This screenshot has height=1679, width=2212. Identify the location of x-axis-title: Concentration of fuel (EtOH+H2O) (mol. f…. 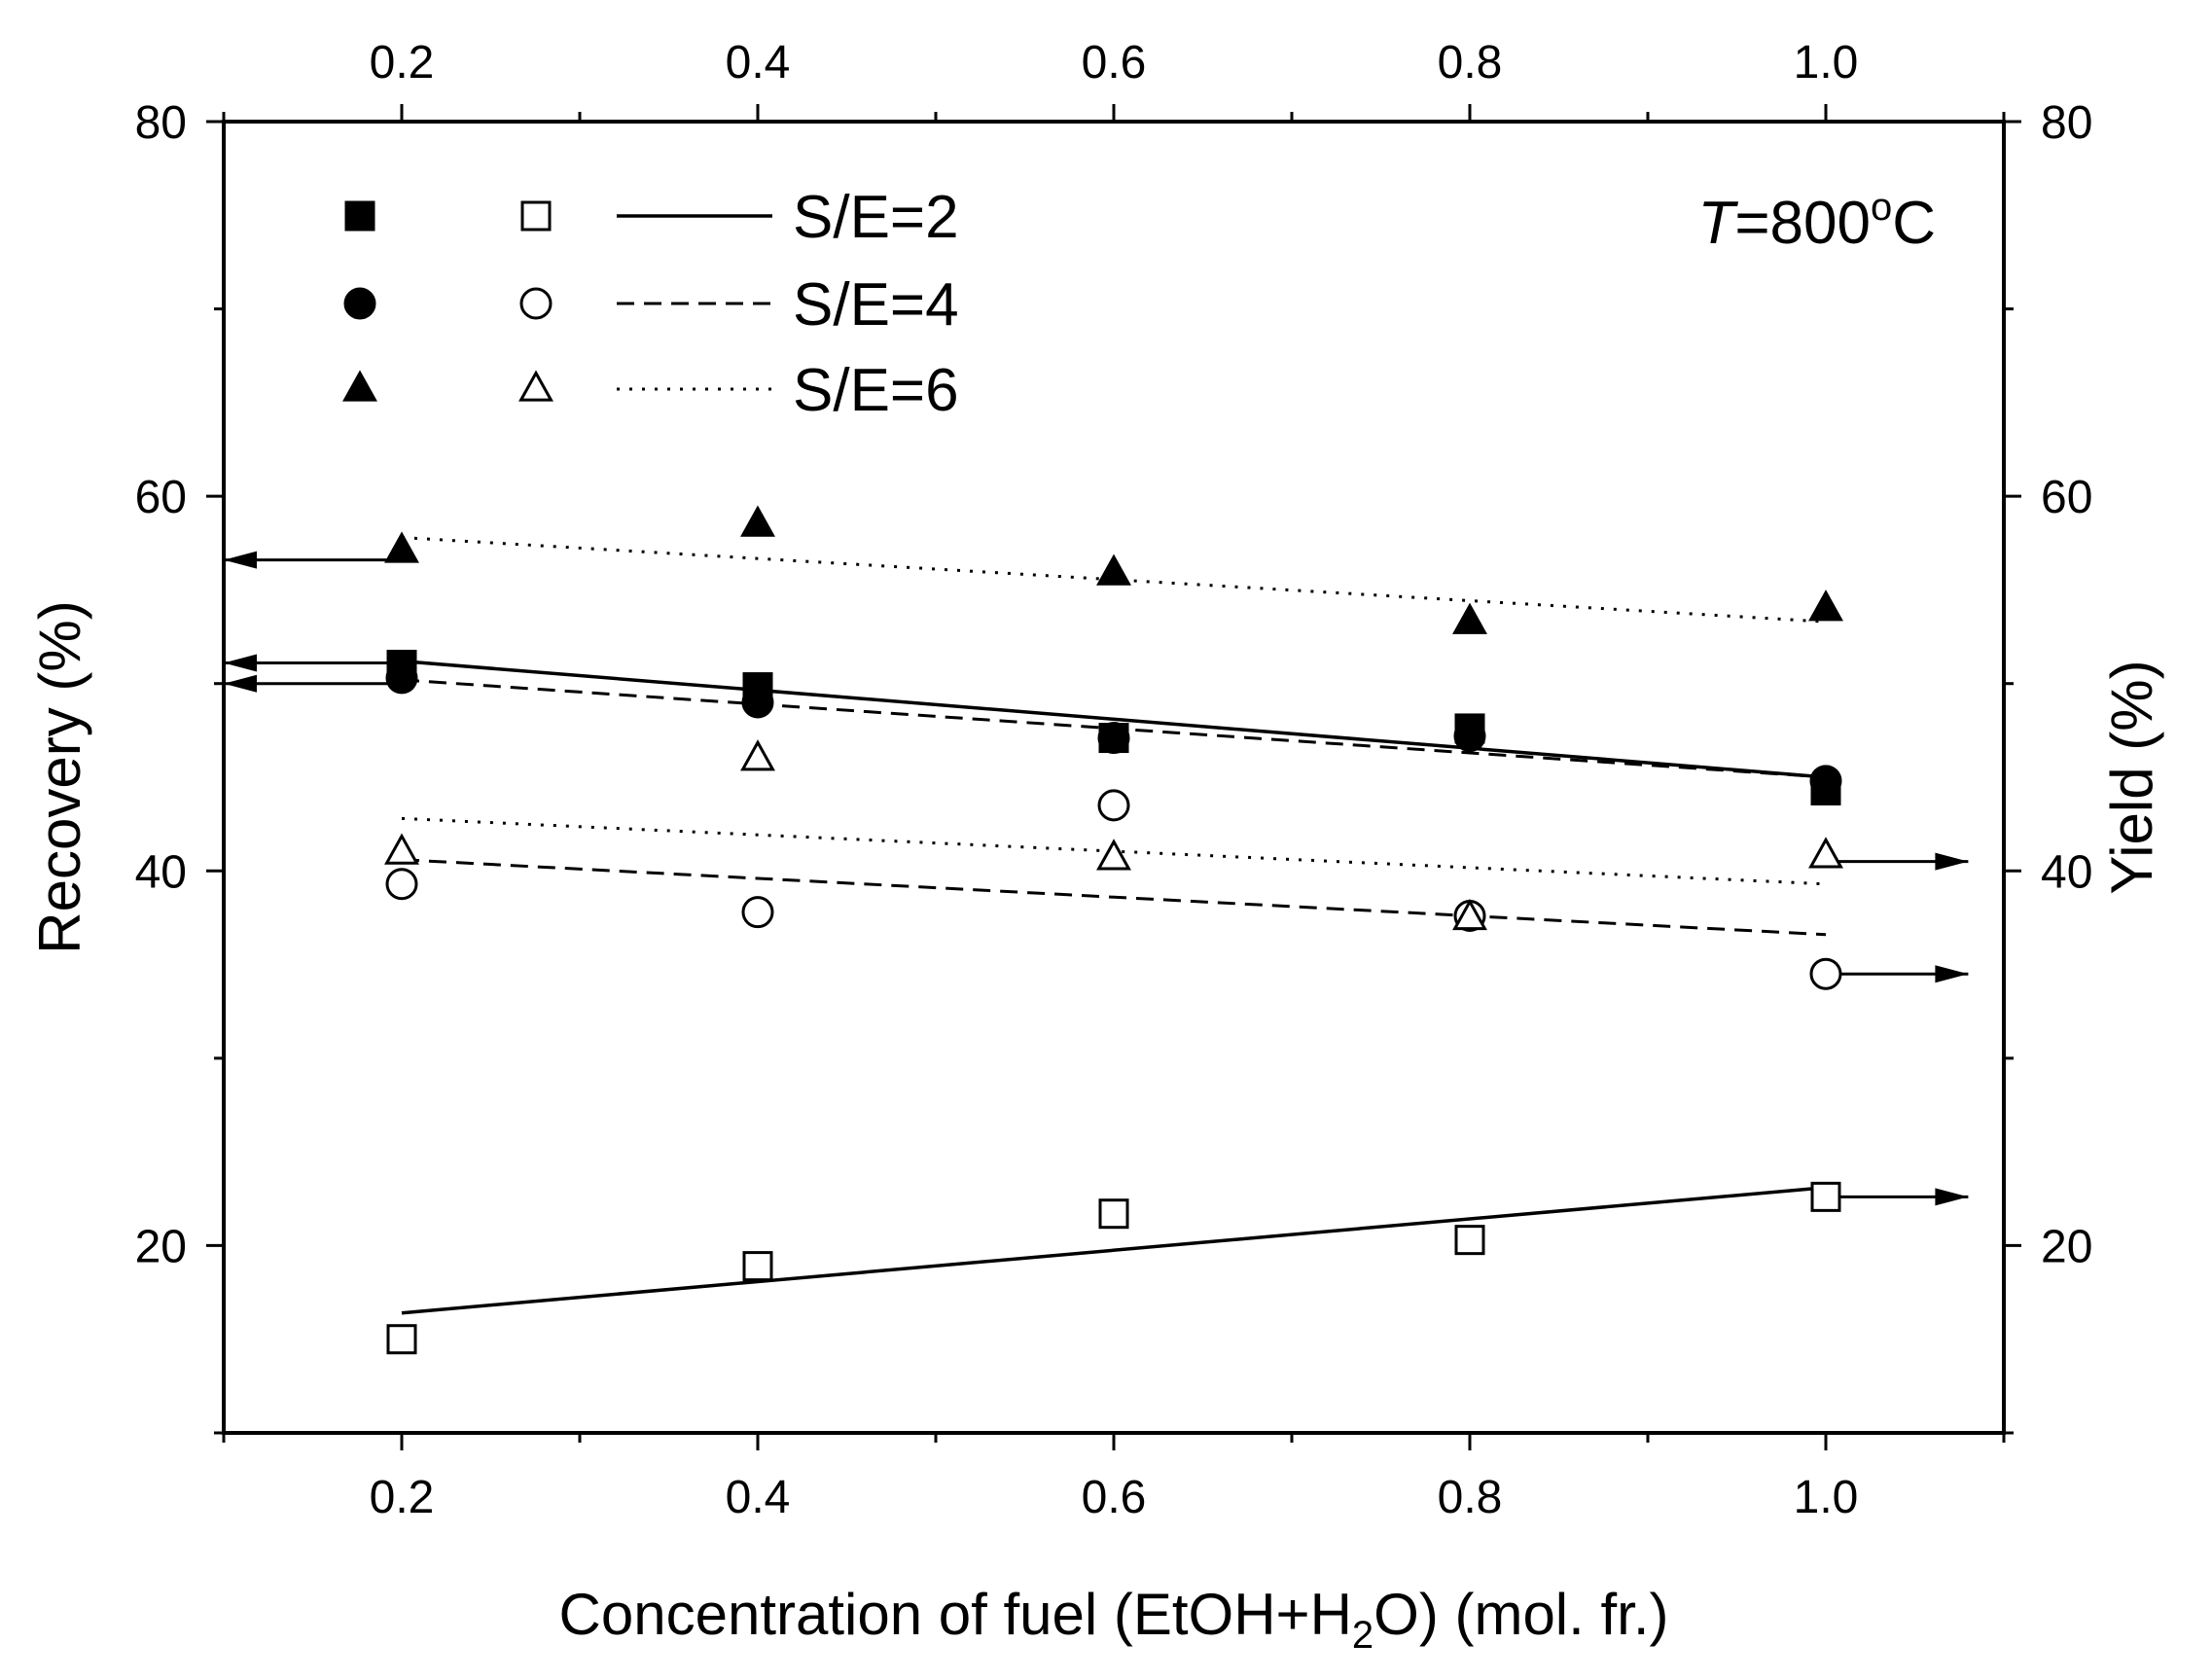
(1114, 1619).